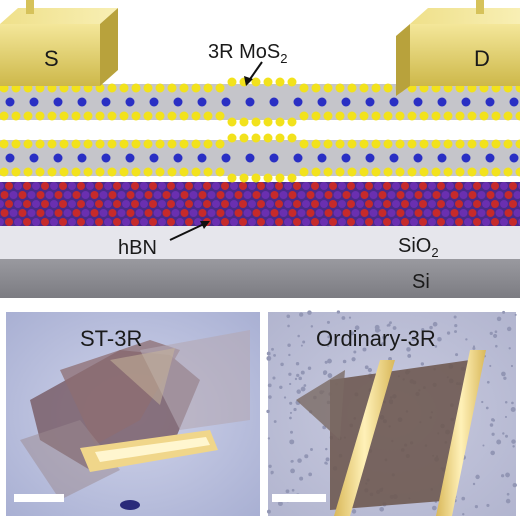  What do you see at coordinates (458, 48) in the screenshot?
I see `drain-electrode: D` at bounding box center [458, 48].